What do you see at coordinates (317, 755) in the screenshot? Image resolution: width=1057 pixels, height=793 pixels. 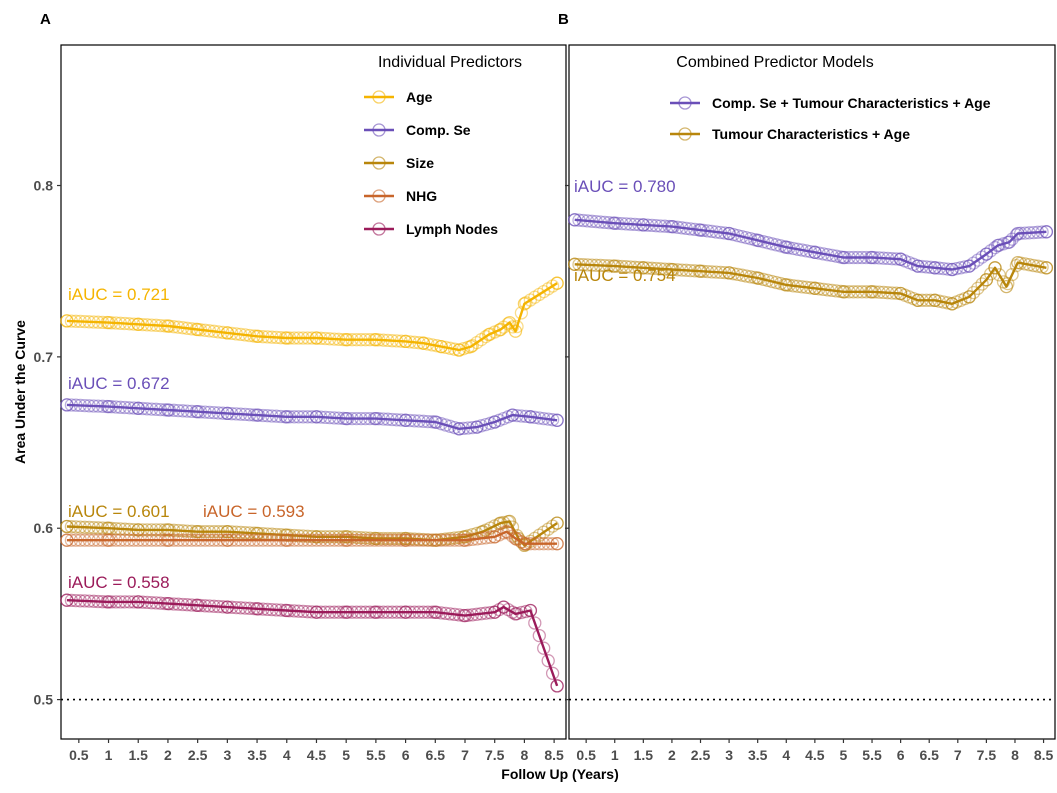 I see `x-tick-label: 4.5` at bounding box center [317, 755].